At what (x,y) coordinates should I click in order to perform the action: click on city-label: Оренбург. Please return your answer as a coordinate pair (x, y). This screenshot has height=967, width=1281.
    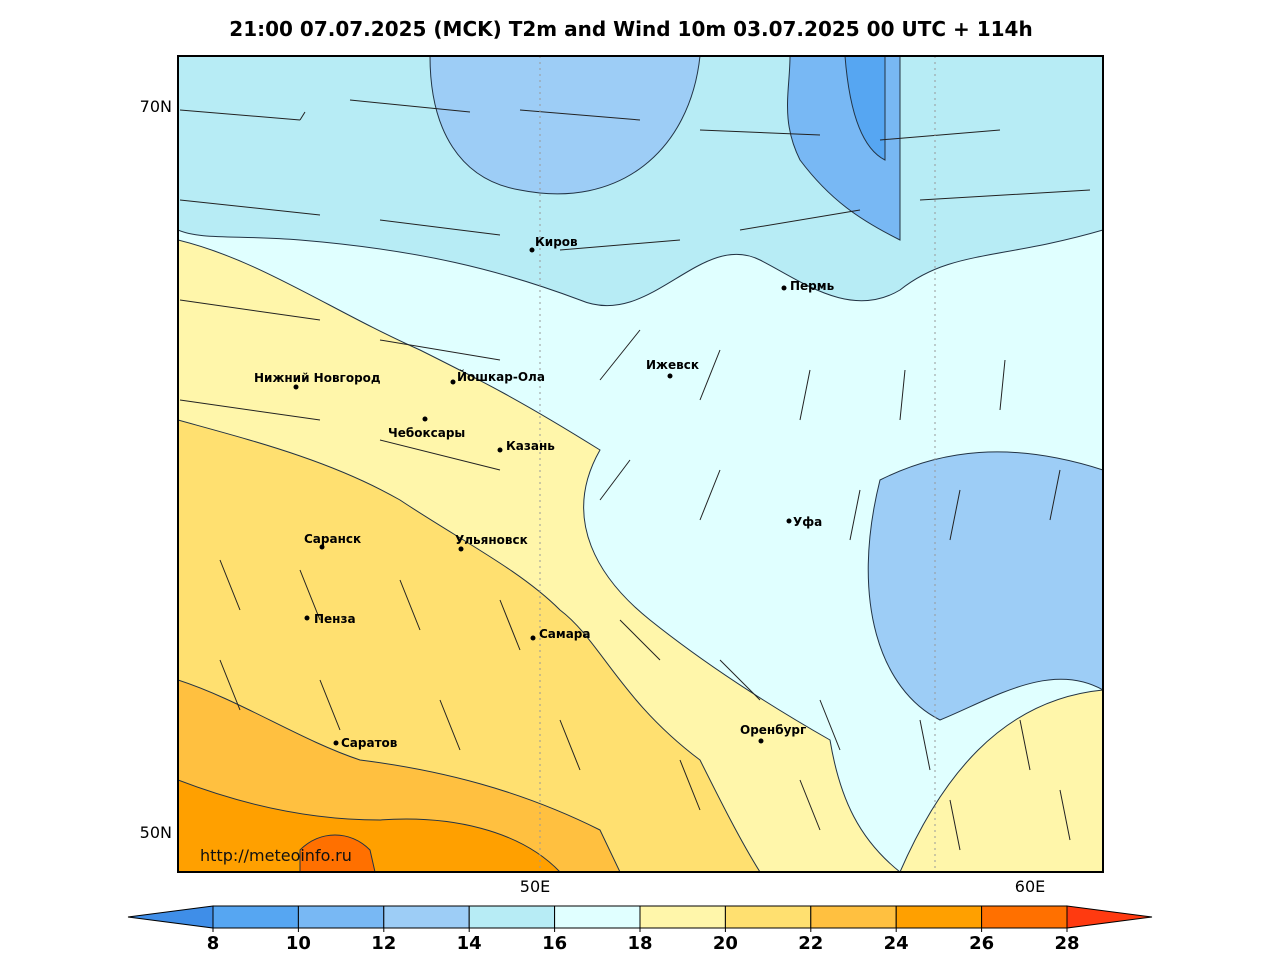
    Looking at the image, I should click on (773, 730).